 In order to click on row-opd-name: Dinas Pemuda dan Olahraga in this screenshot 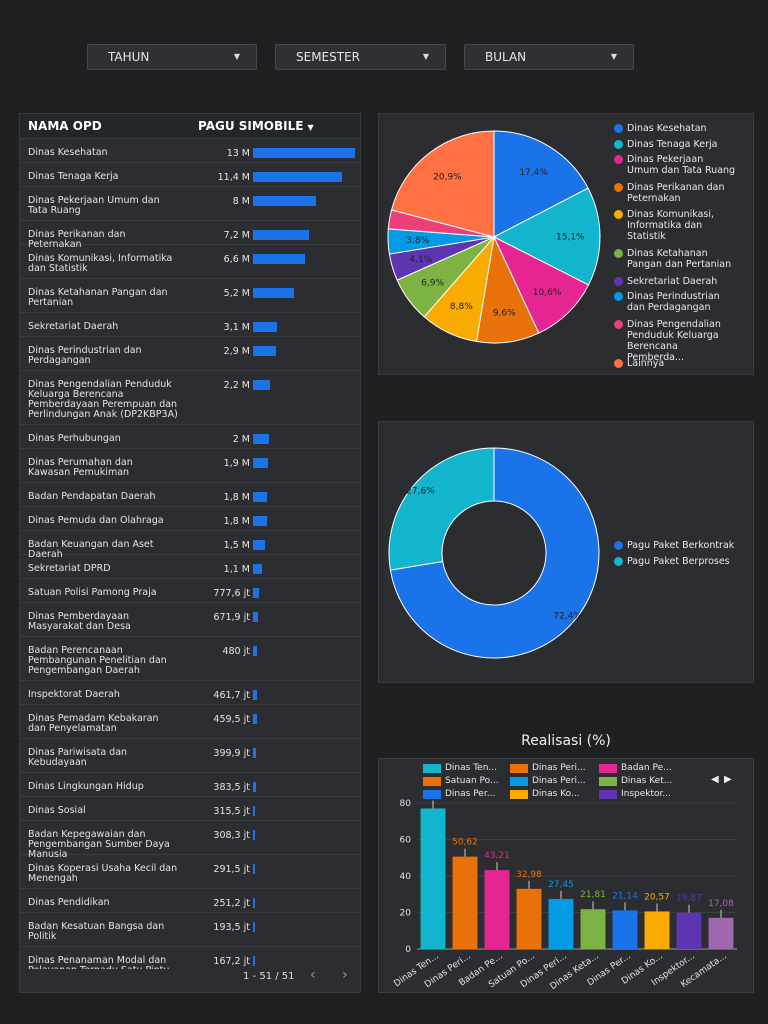, I will do `click(96, 520)`.